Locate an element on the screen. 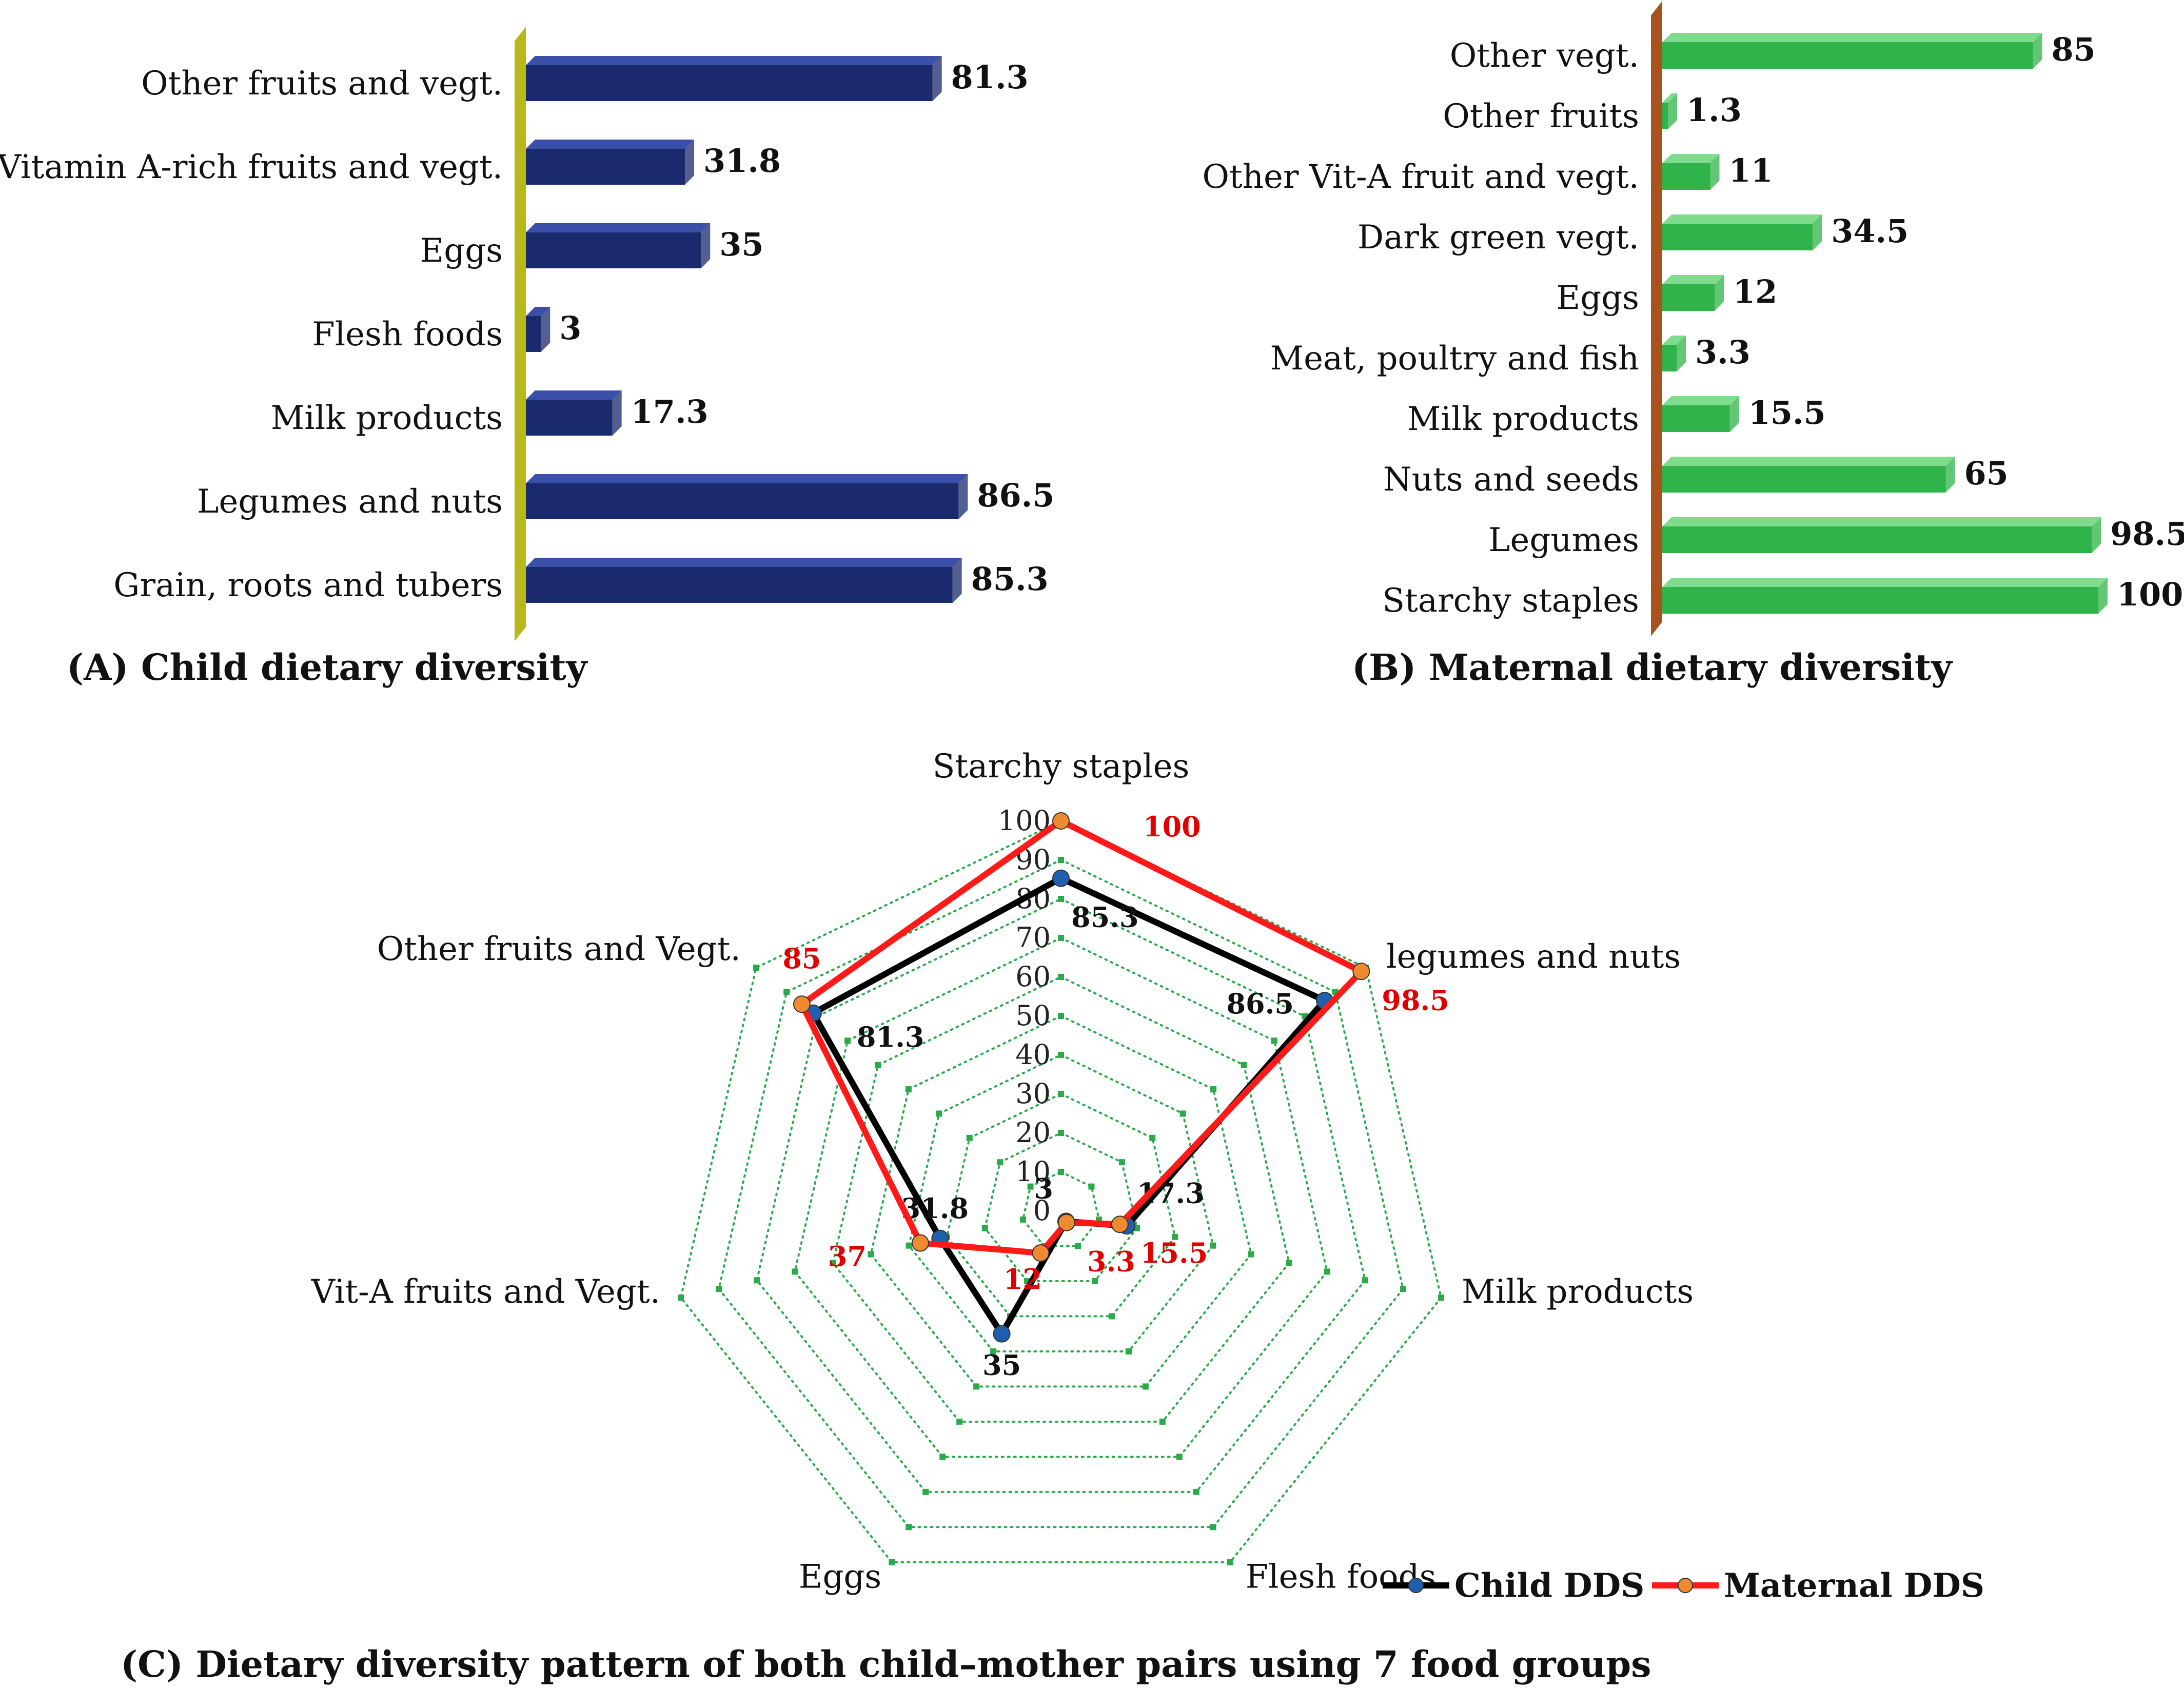  radar-value-label-child-dds: 35 is located at coordinates (1001, 1365).